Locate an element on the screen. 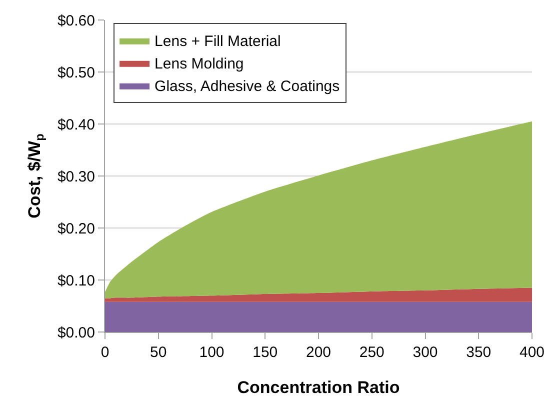 The image size is (554, 404). x-tick-label: 100 is located at coordinates (211, 352).